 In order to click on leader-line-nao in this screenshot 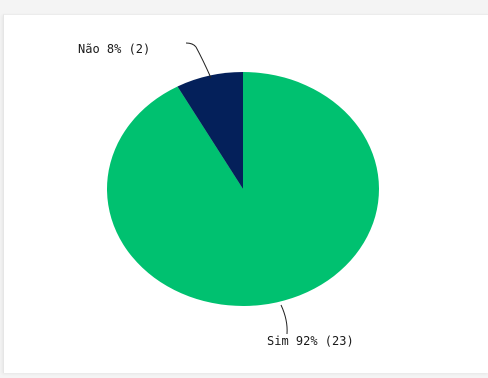, I will do `click(198, 60)`.